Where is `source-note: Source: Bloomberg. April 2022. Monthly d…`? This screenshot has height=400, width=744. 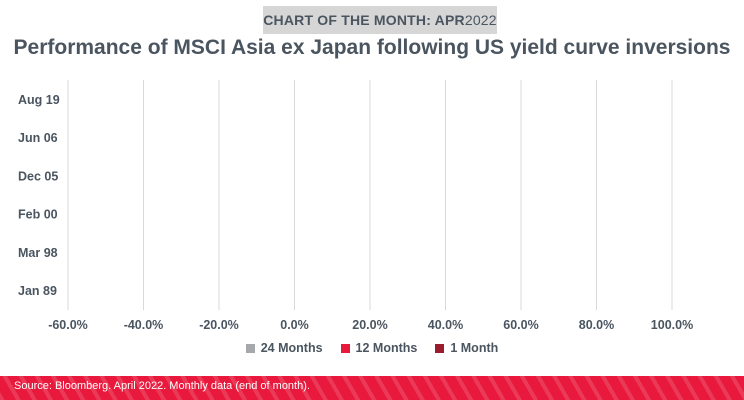 source-note: Source: Bloomberg. April 2022. Monthly d… is located at coordinates (162, 386).